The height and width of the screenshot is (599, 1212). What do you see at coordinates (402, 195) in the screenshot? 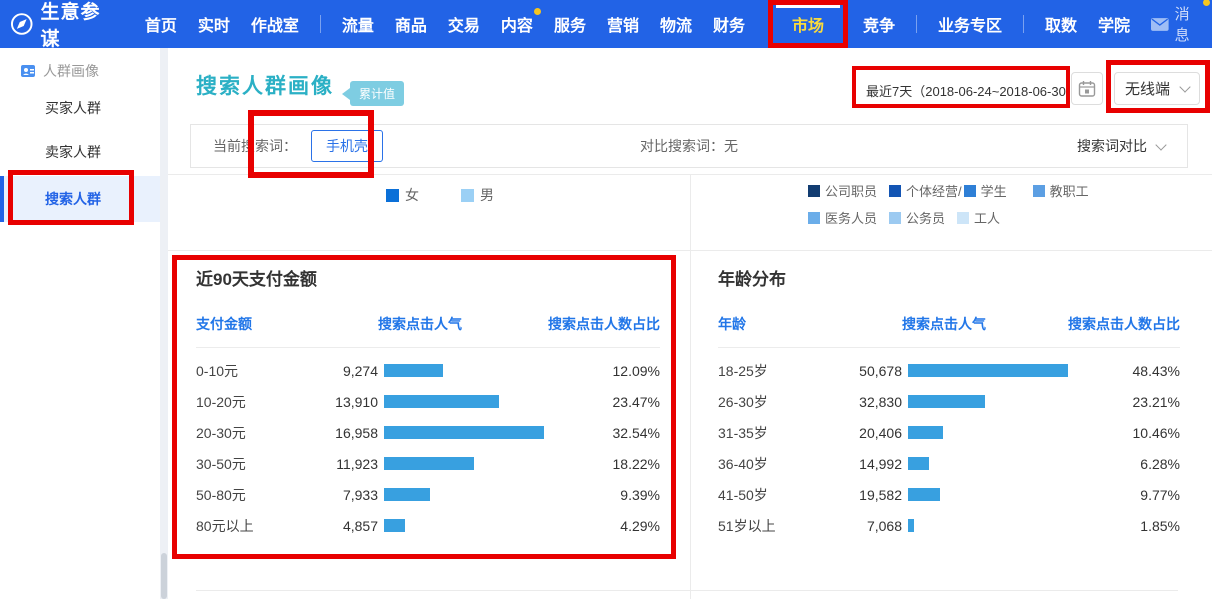
I see `legend-item-female: 女` at bounding box center [402, 195].